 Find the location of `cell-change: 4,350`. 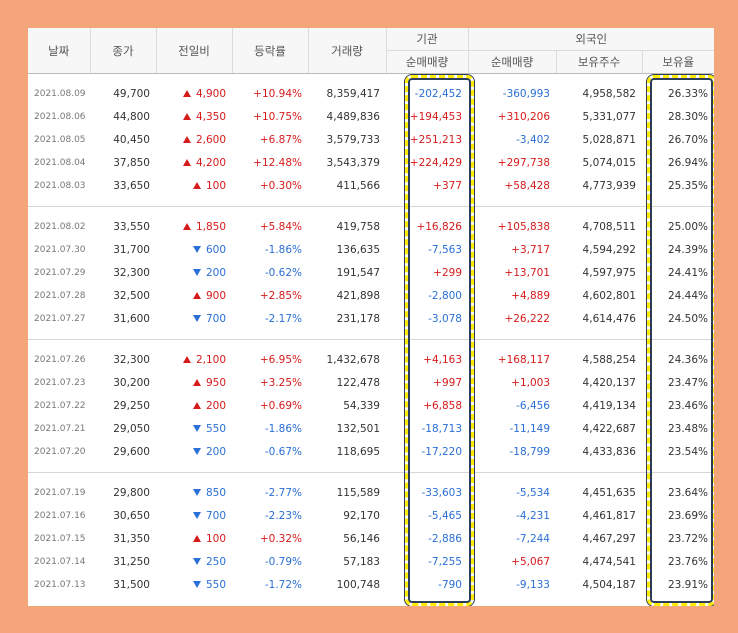

cell-change: 4,350 is located at coordinates (194, 116).